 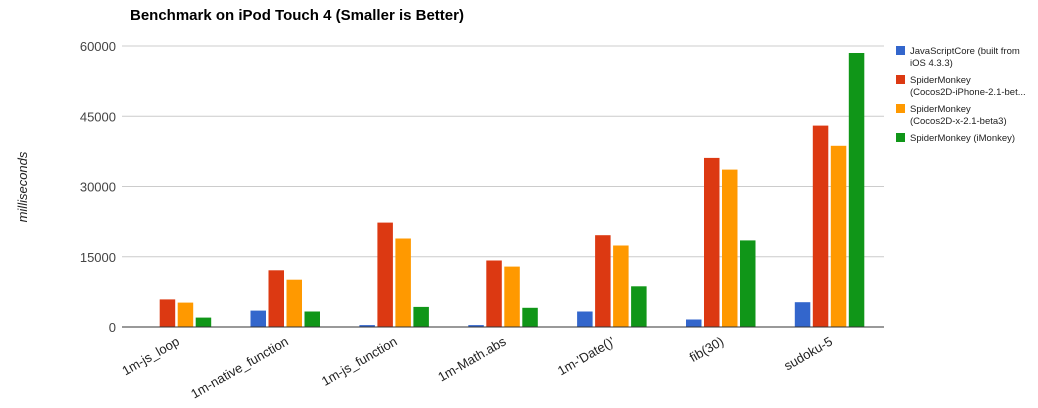 What do you see at coordinates (239, 368) in the screenshot?
I see `x-tick-label: 1m-native_function` at bounding box center [239, 368].